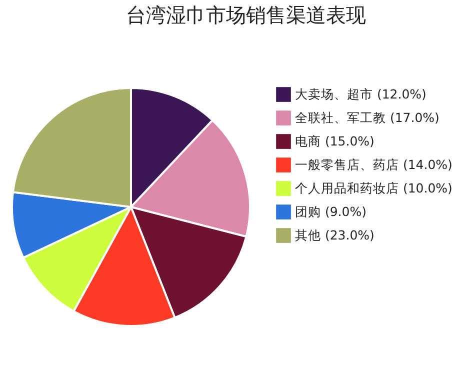  What do you see at coordinates (360, 94) in the screenshot?
I see `legend-label: 大卖场、超市 (12.0%)` at bounding box center [360, 94].